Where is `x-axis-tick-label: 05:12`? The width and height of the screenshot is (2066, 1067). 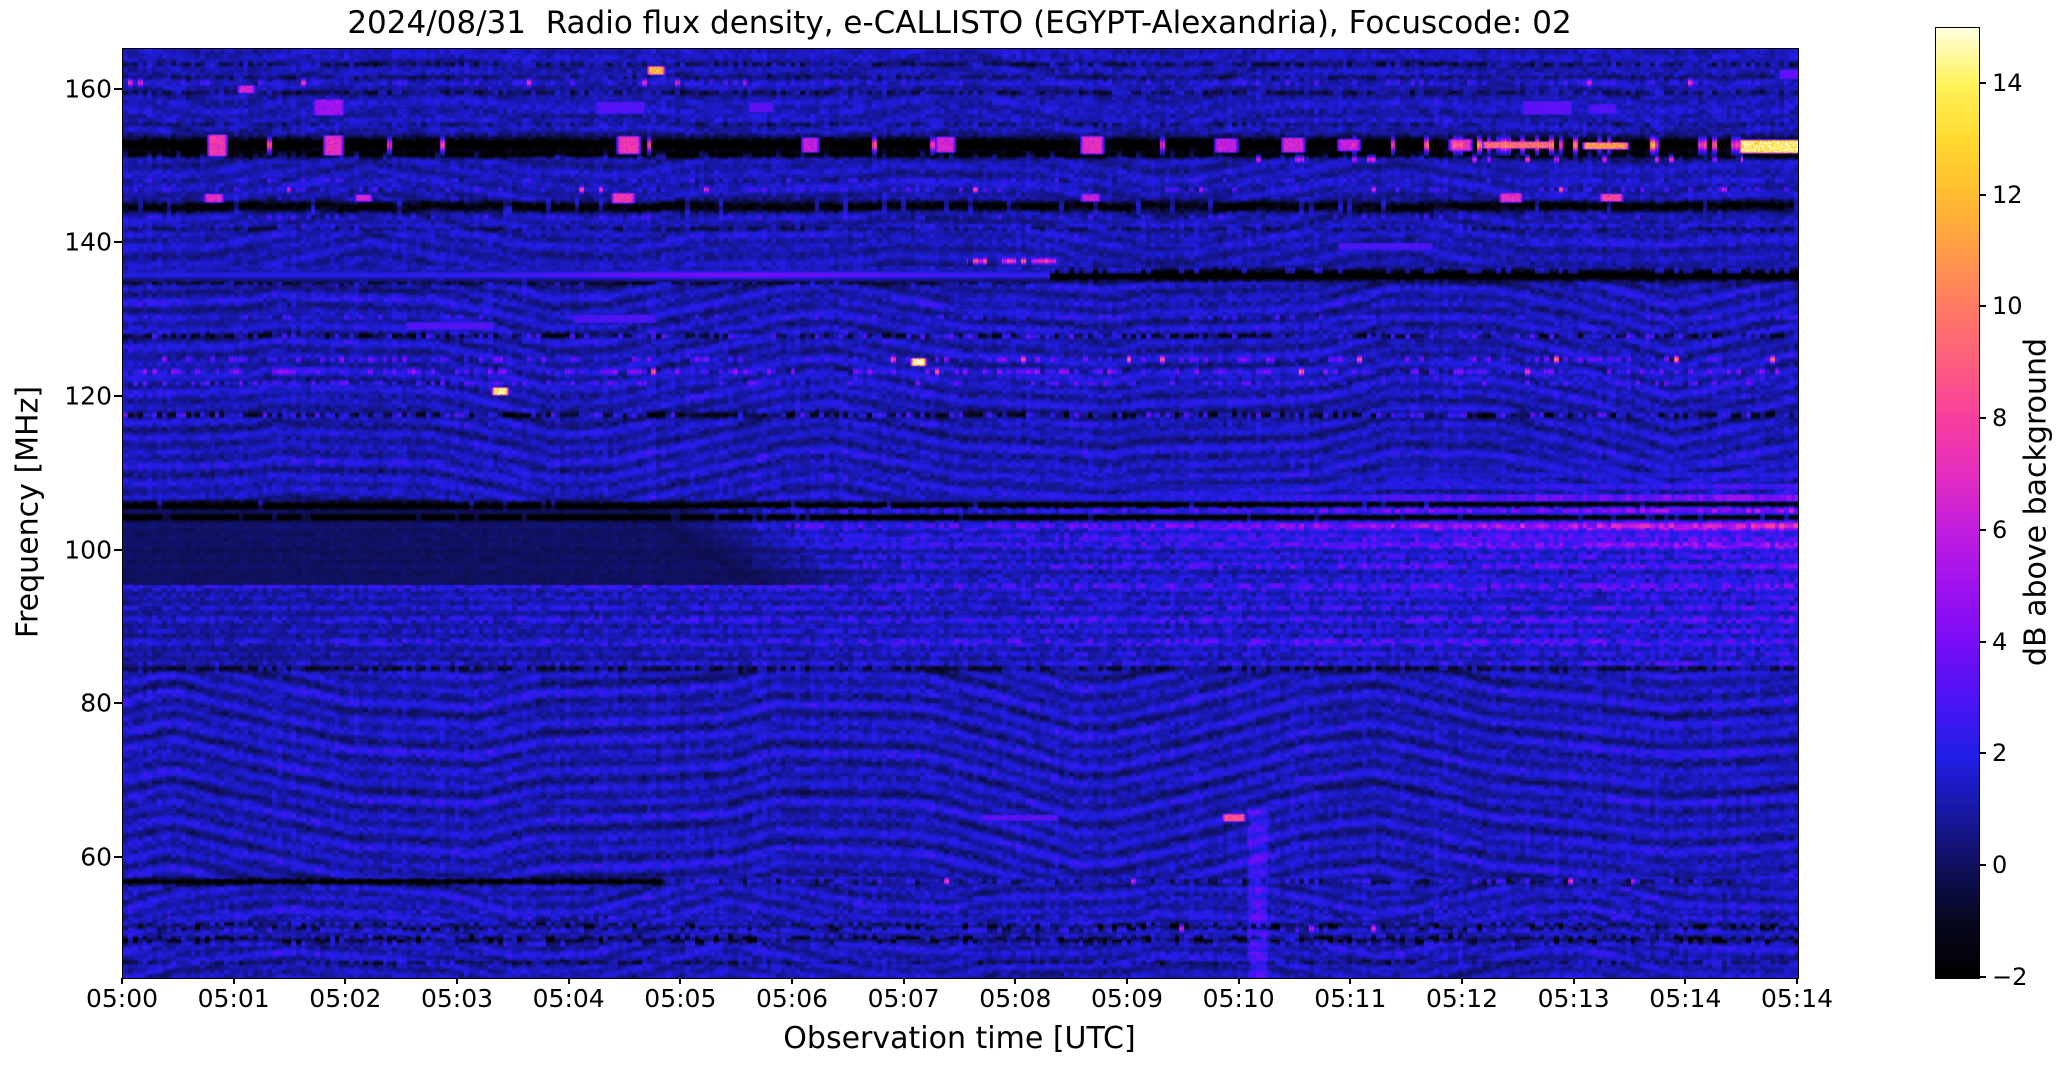
x-axis-tick-label: 05:12 is located at coordinates (1462, 998).